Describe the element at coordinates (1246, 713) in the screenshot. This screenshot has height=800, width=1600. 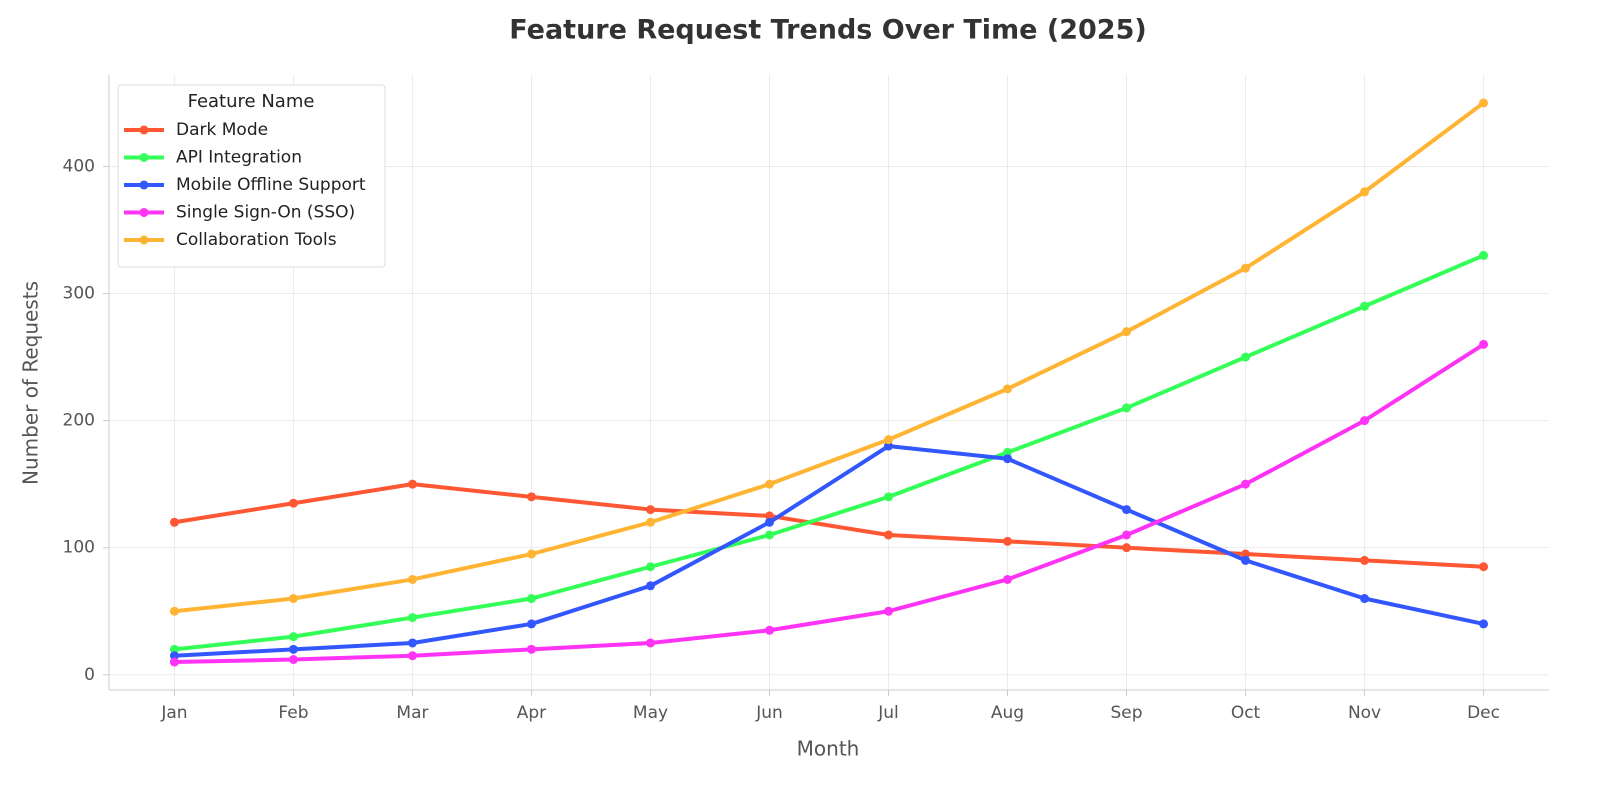
I see `x-tick-label: Oct` at that location.